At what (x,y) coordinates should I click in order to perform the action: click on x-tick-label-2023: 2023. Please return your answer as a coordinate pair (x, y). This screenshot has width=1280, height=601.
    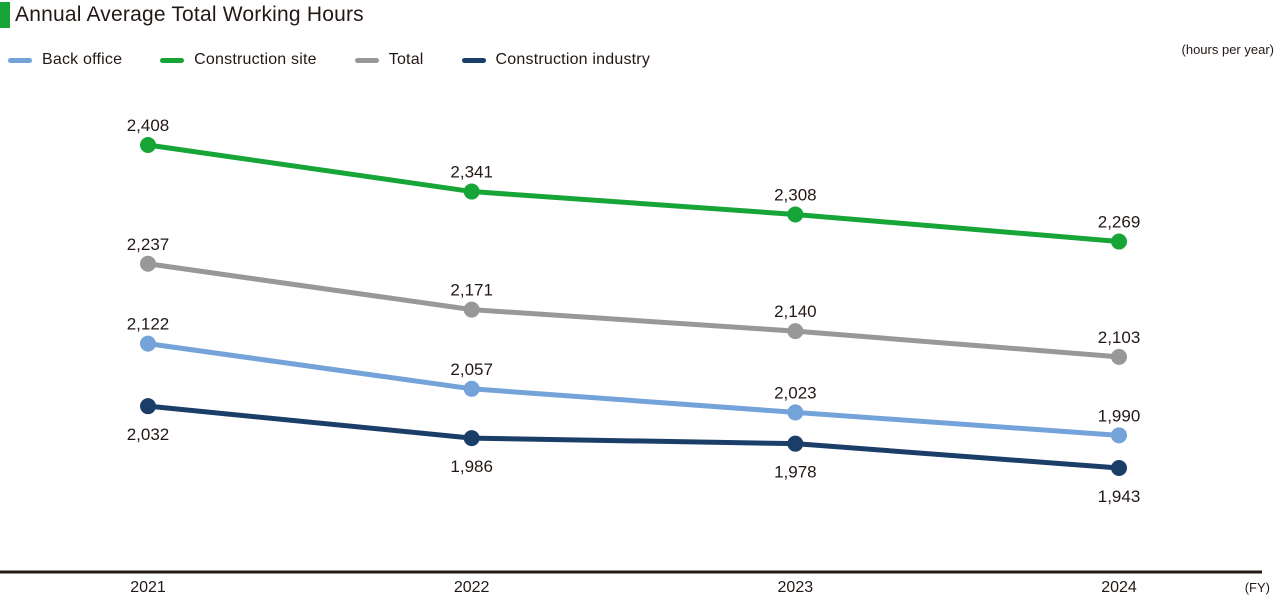
    Looking at the image, I should click on (796, 587).